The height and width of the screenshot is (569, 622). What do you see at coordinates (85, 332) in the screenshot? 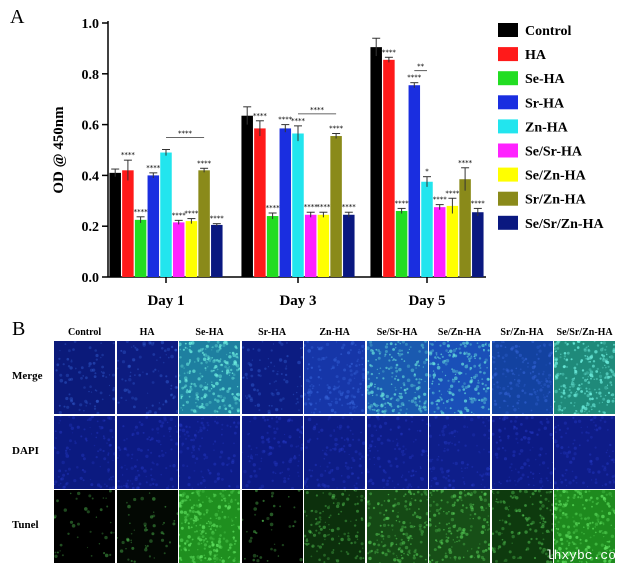
I see `column-header: Control` at bounding box center [85, 332].